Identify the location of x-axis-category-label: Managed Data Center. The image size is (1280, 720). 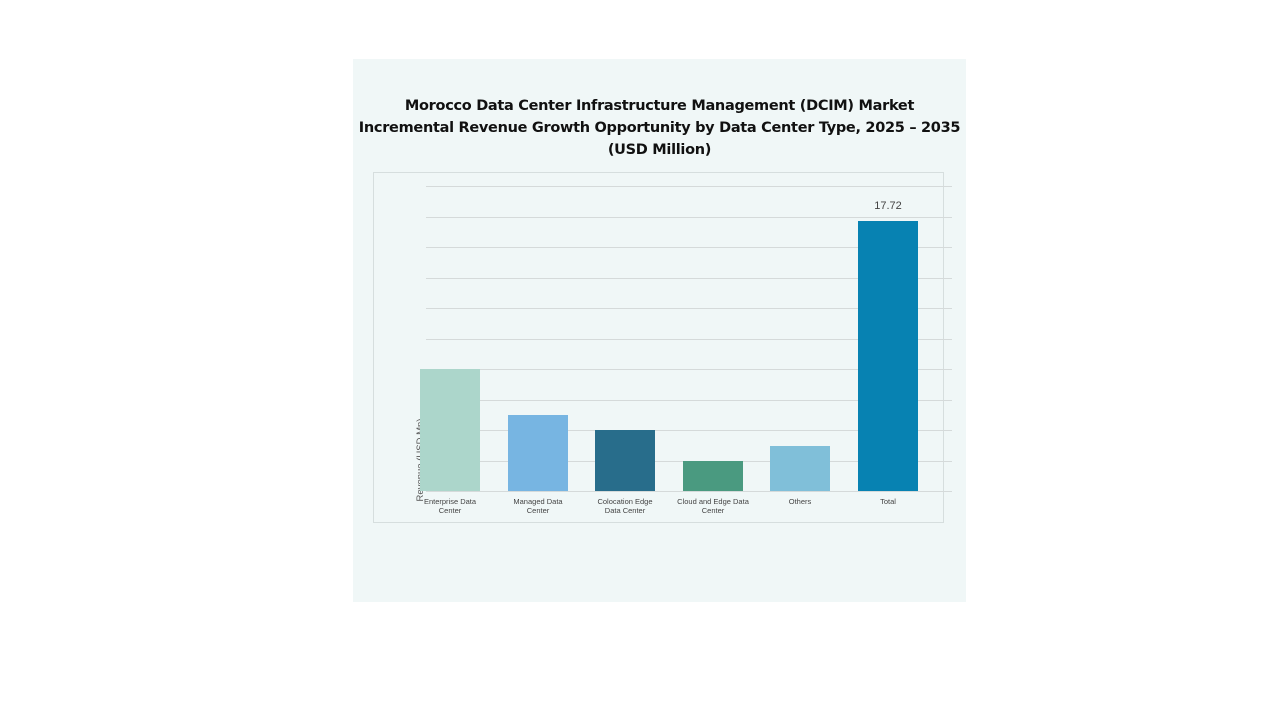
(538, 506).